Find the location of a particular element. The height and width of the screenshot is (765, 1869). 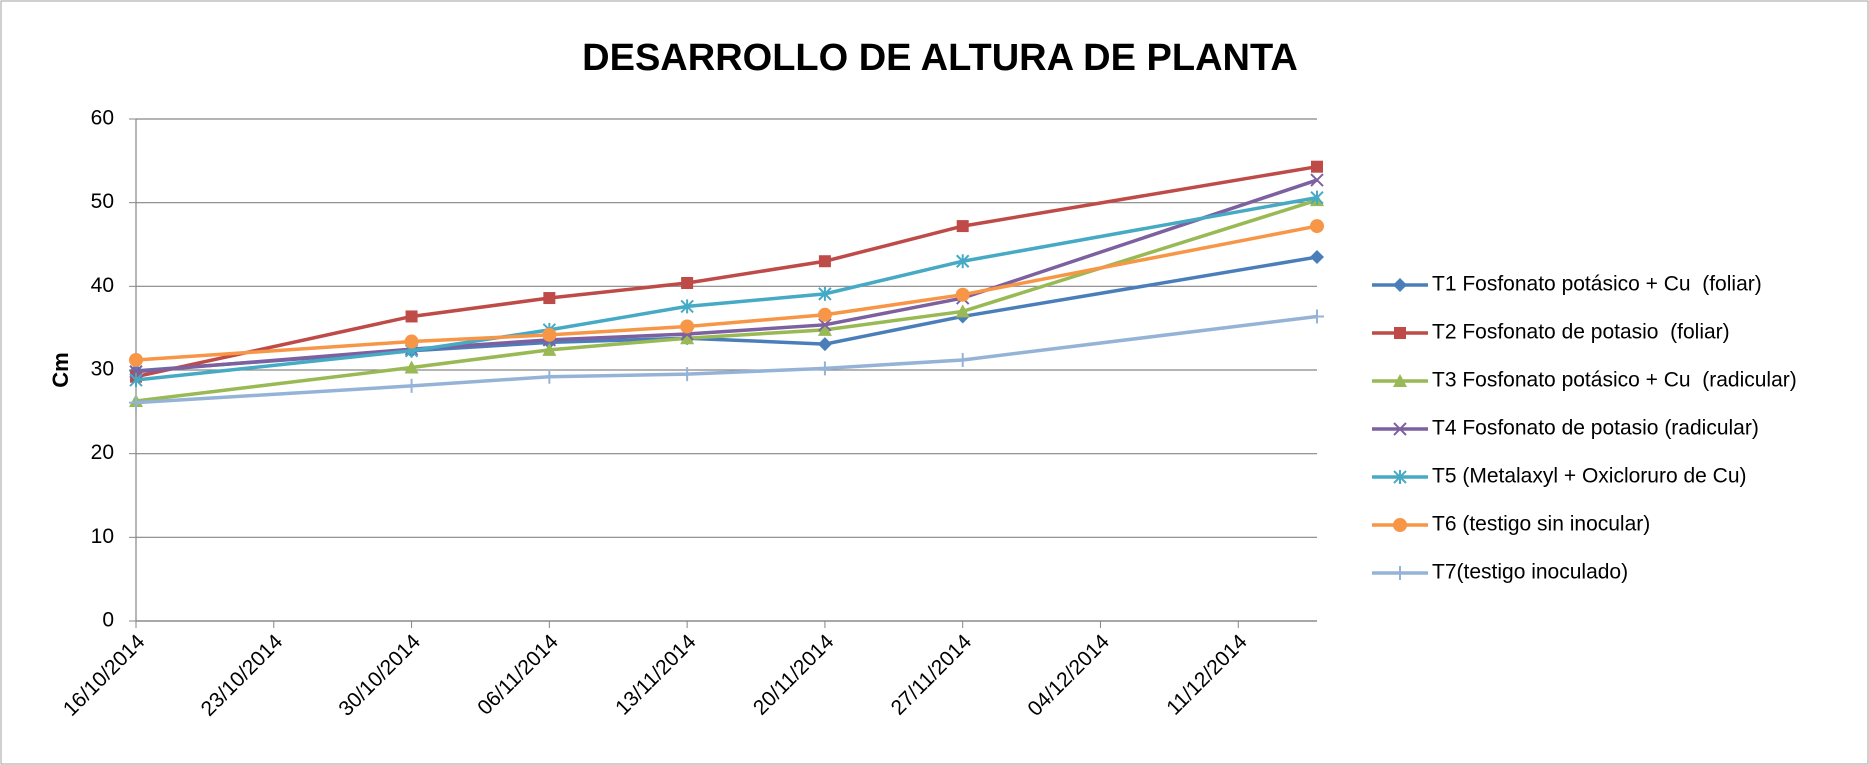

y-tick-label: 40 is located at coordinates (102, 285).